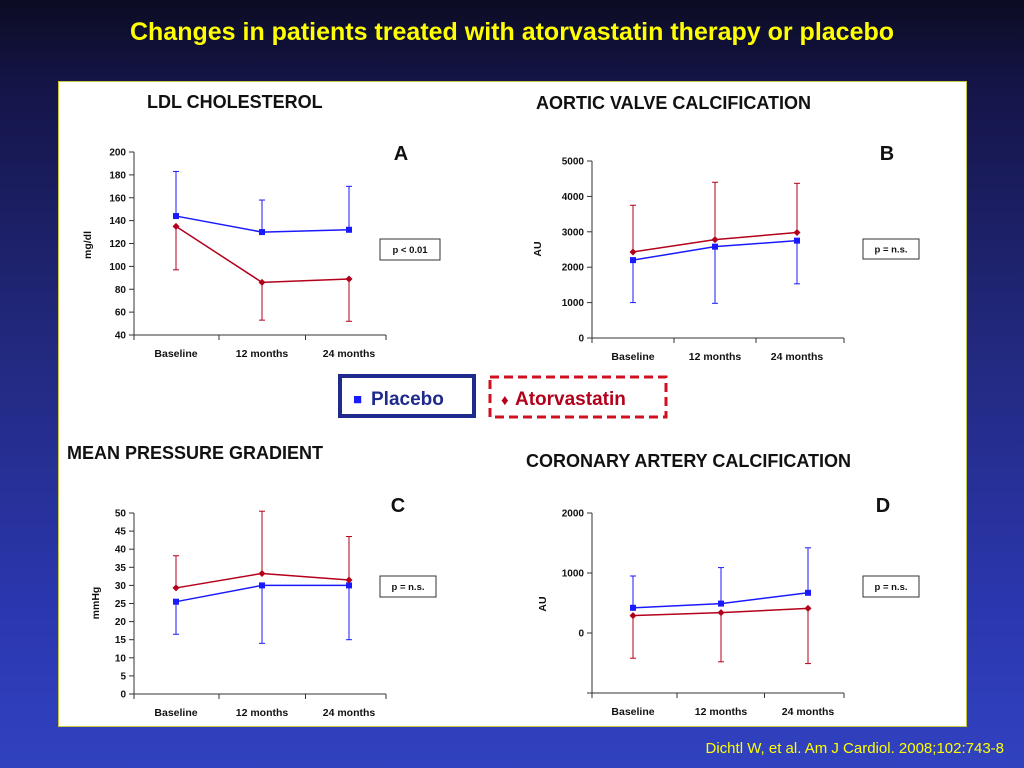  Describe the element at coordinates (407, 399) in the screenshot. I see `legend-placebo-label: Placebo` at that location.